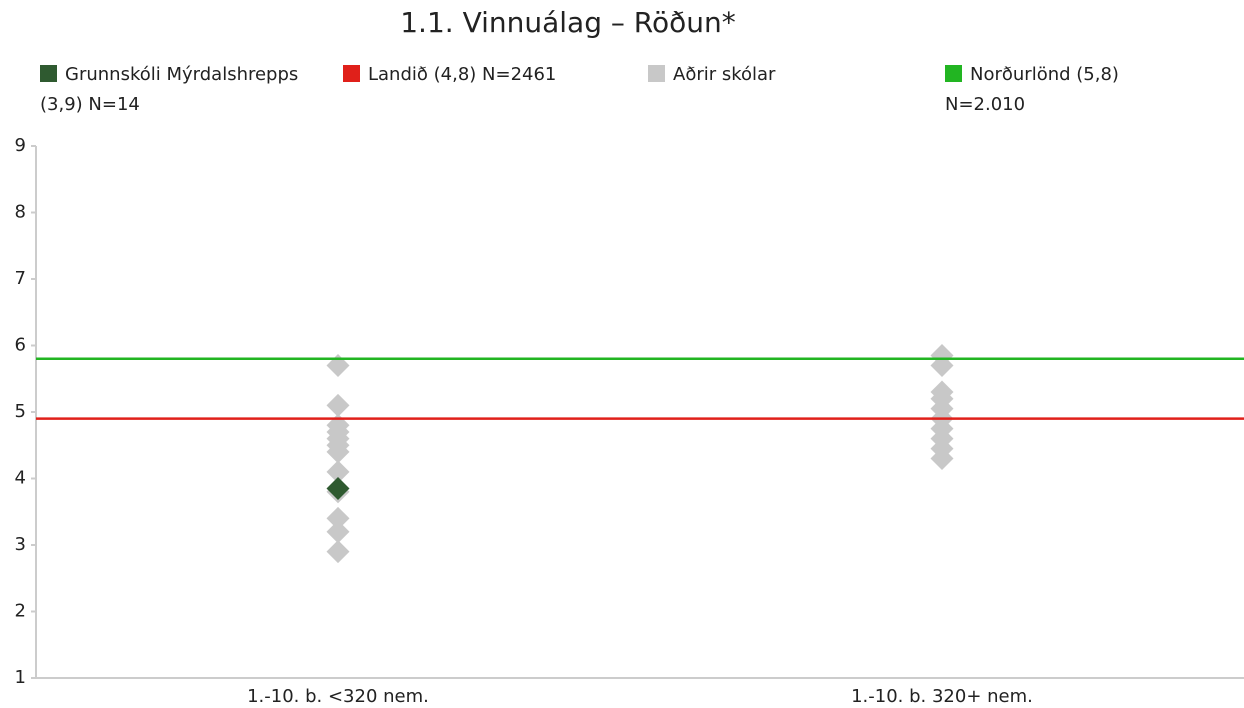 Image resolution: width=1244 pixels, height=708 pixels. I want to click on legend-item: Grunnskóli Mýrdalshrepps (3,9) N=14, so click(185, 90).